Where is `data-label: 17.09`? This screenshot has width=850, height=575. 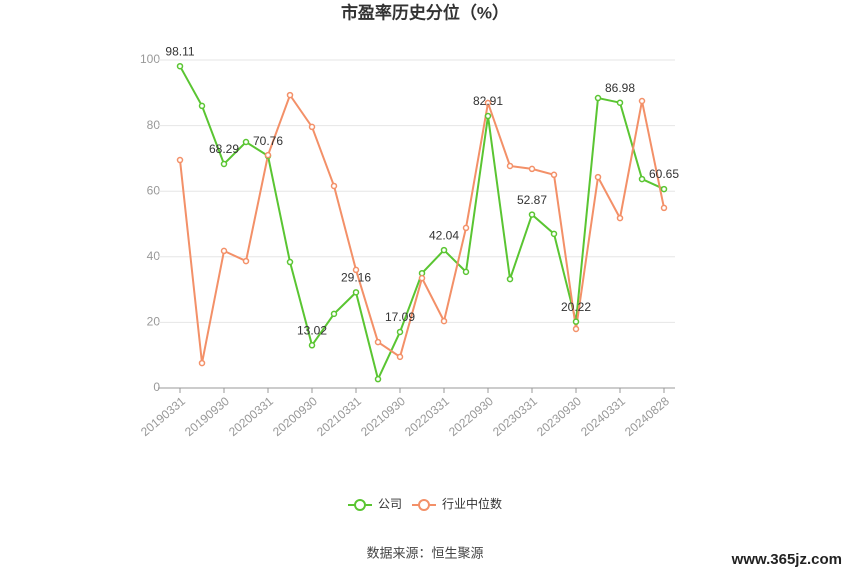
data-label: 17.09 is located at coordinates (400, 317).